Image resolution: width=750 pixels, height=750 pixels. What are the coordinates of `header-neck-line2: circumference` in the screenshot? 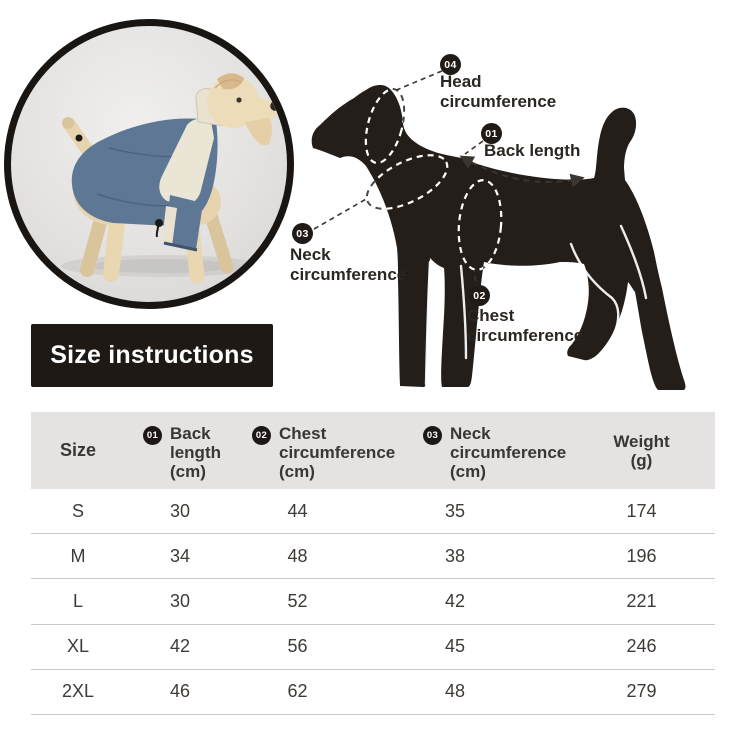 It's located at (508, 452).